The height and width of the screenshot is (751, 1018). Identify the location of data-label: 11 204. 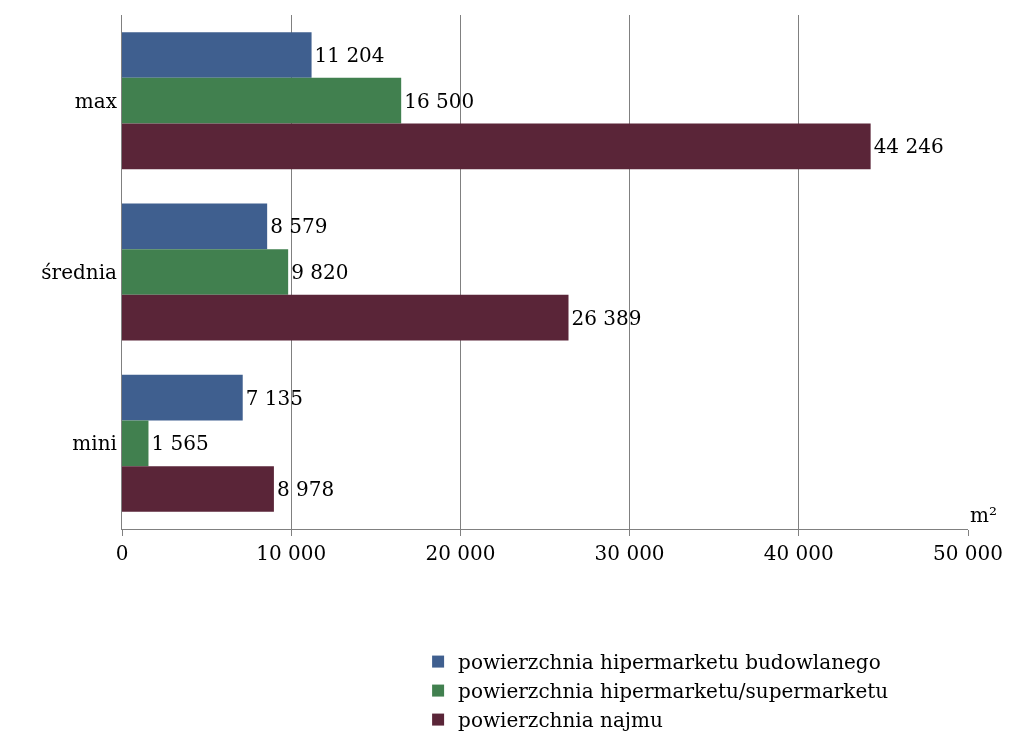
(349, 54).